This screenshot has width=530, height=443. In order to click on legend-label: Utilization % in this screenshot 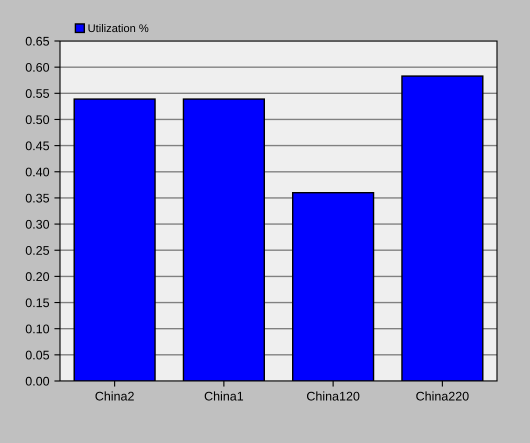, I will do `click(118, 28)`.